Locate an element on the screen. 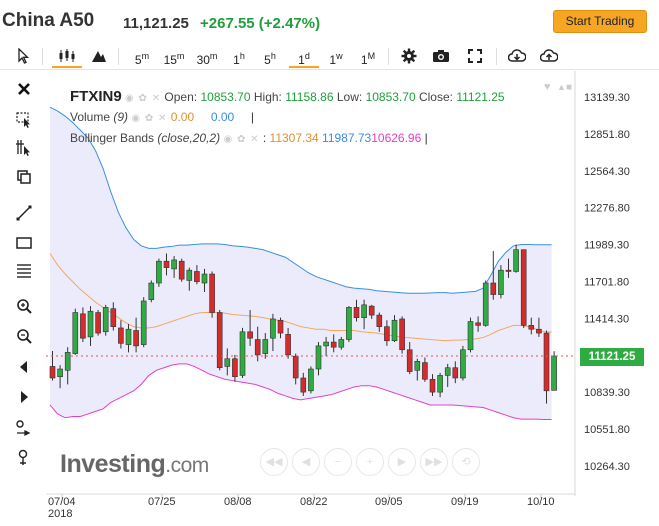 Image resolution: width=659 pixels, height=526 pixels. nav-forward-icon: ▶▶ is located at coordinates (434, 462).